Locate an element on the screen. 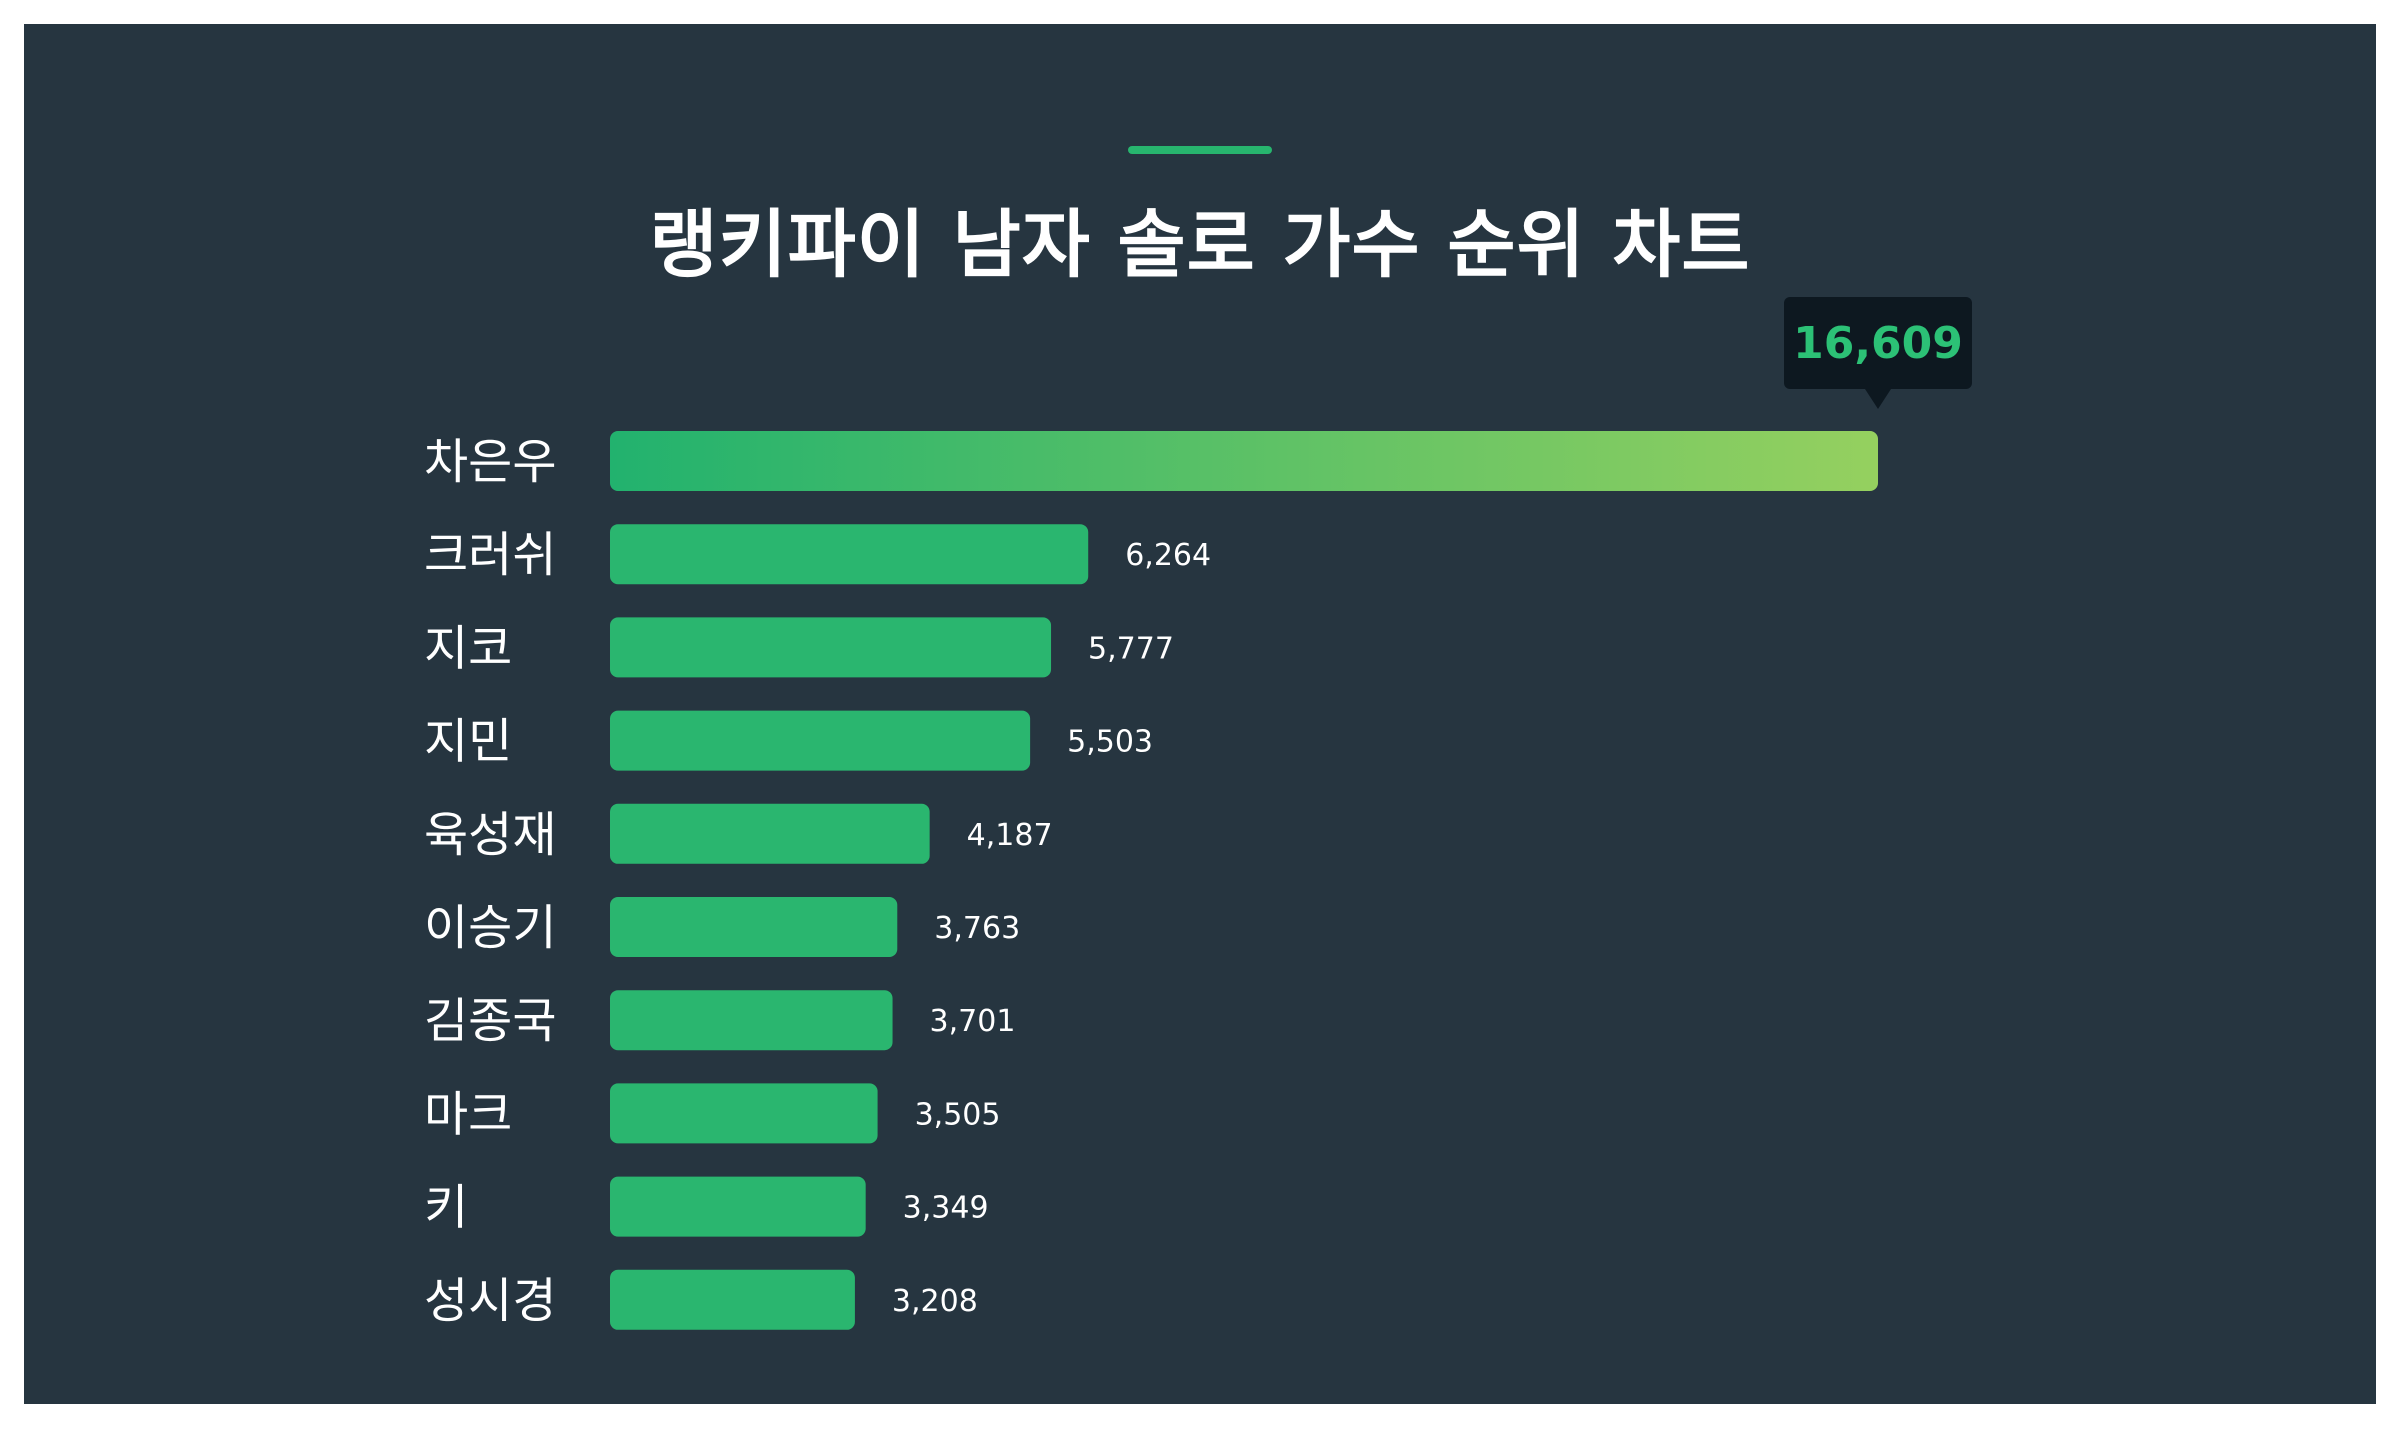 The height and width of the screenshot is (1440, 2400). value-label: 3,763 is located at coordinates (977, 928).